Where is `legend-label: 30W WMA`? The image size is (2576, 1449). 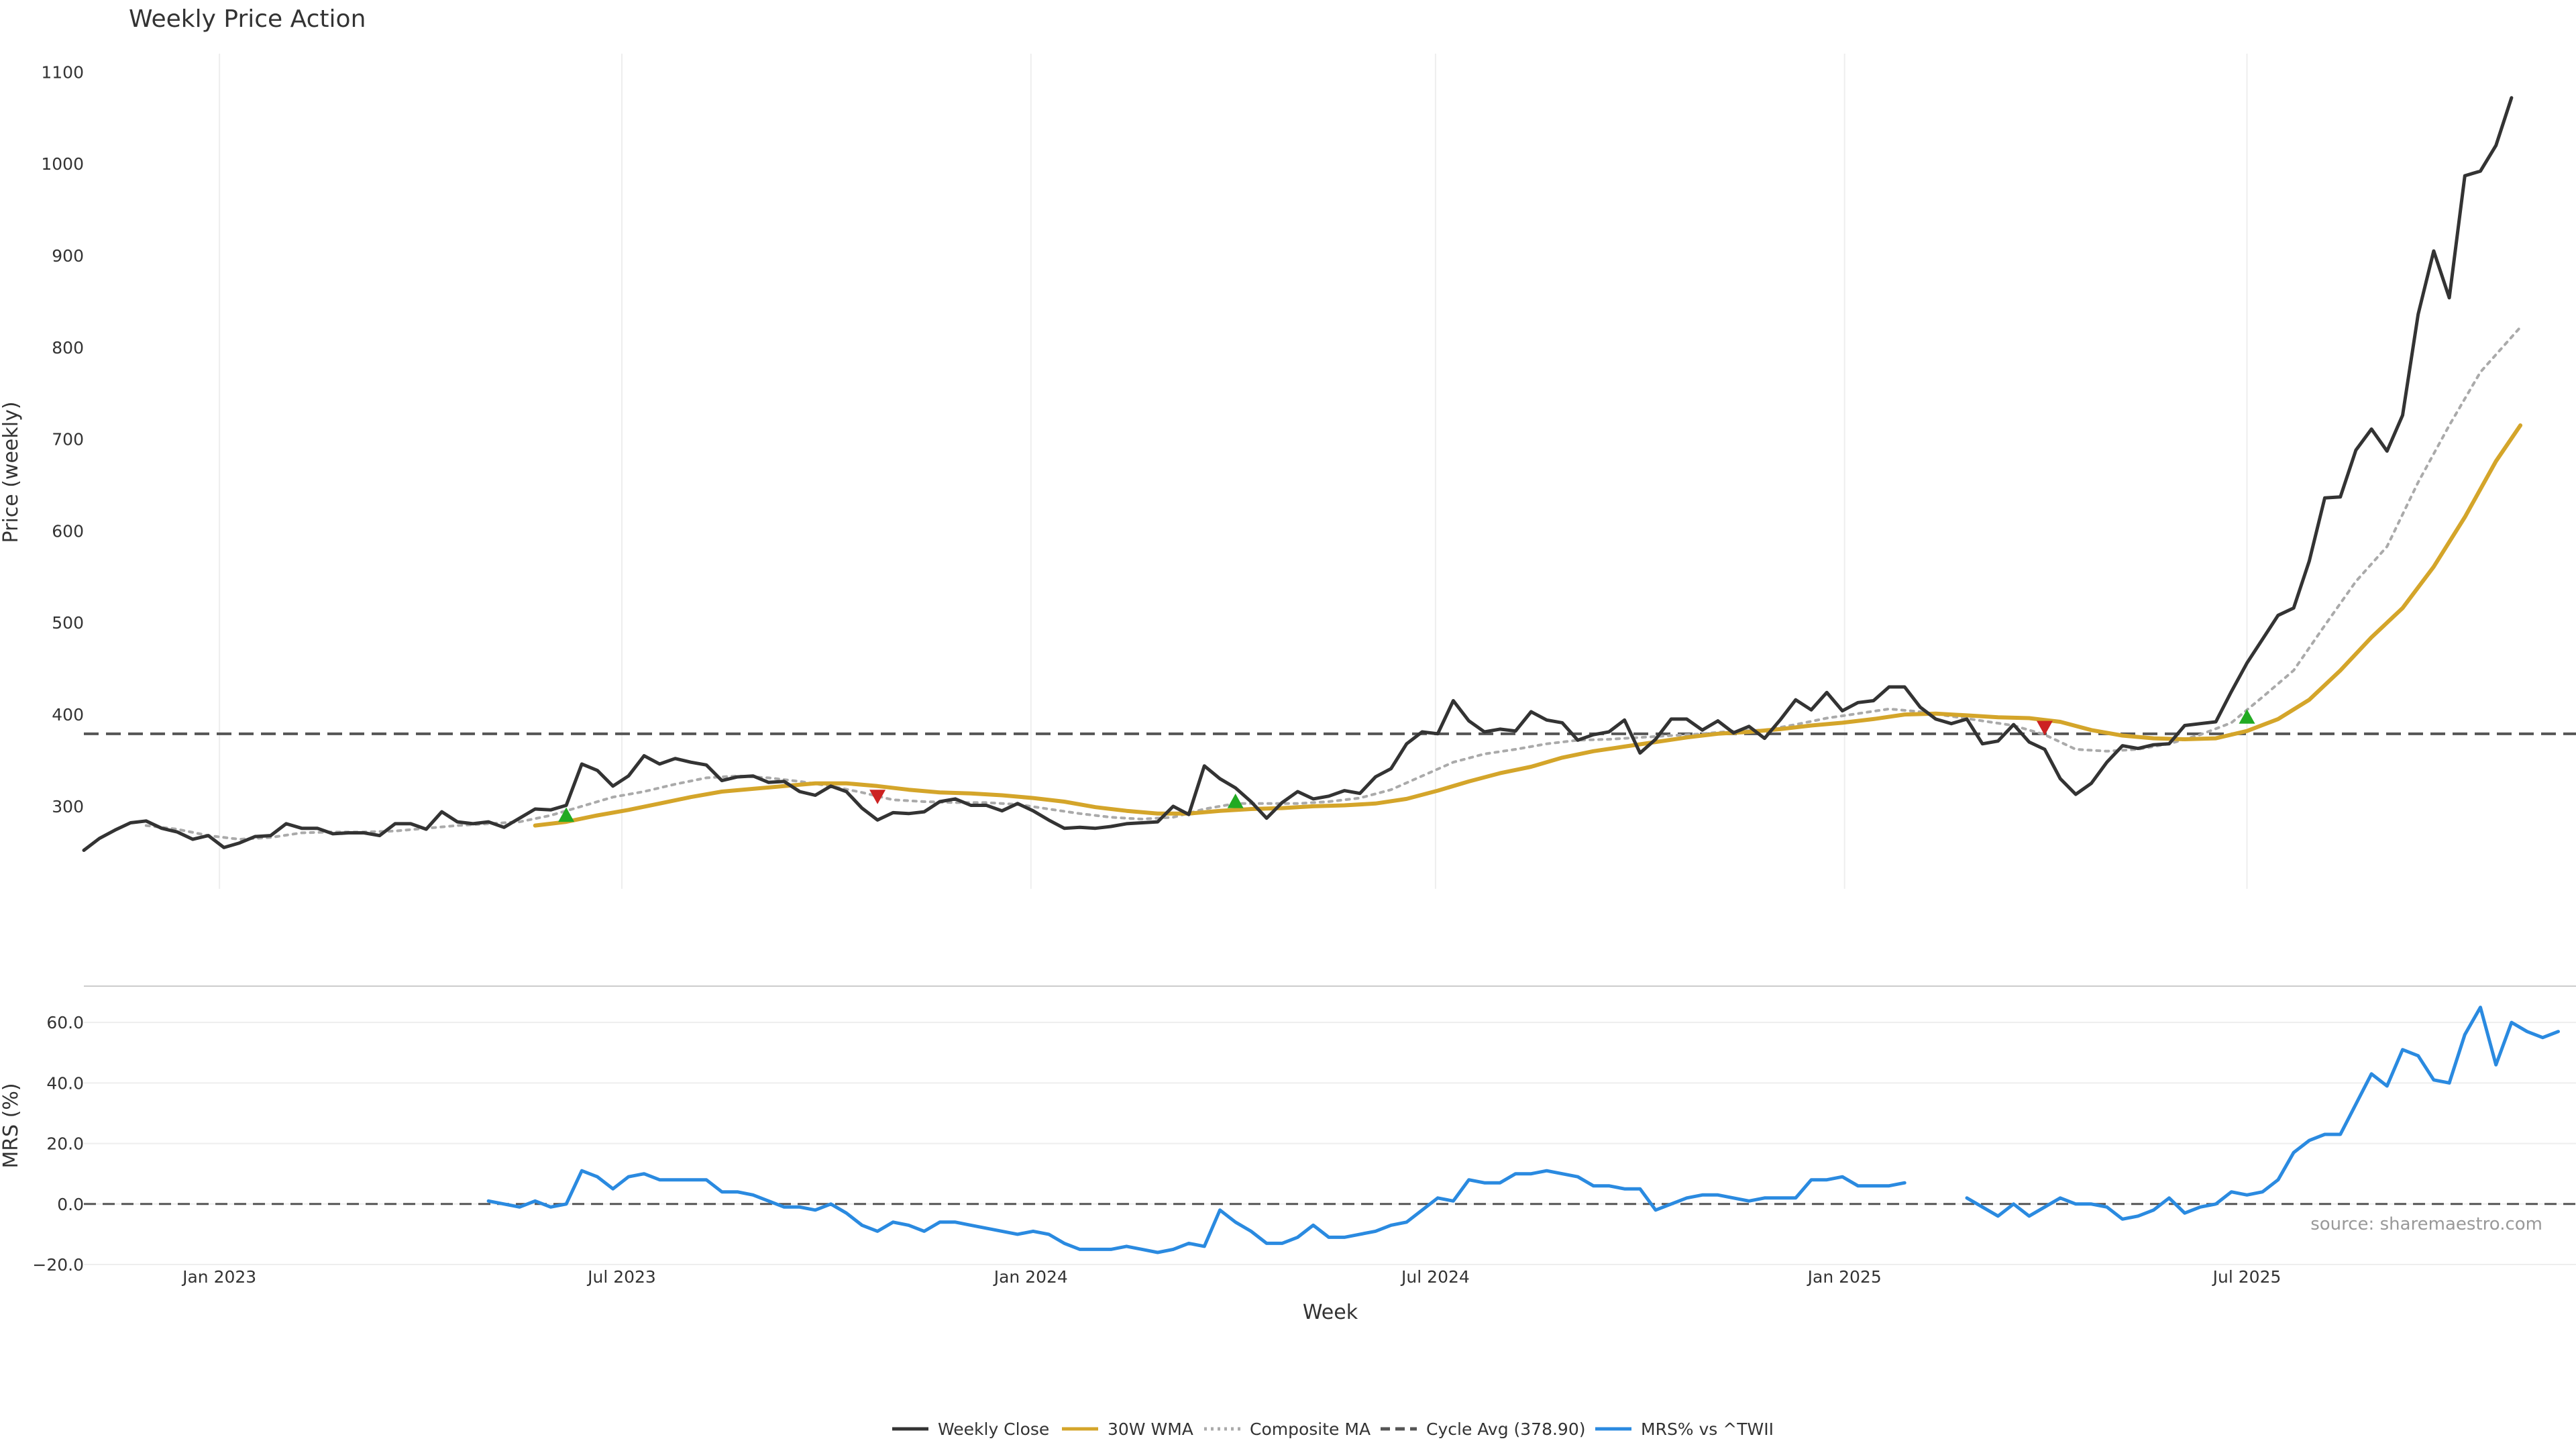 legend-label: 30W WMA is located at coordinates (1150, 1429).